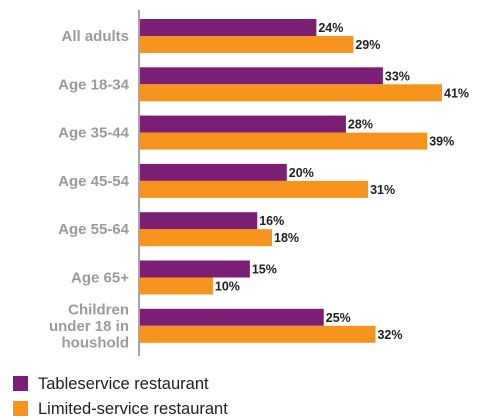  What do you see at coordinates (397, 76) in the screenshot?
I see `value-label-tableservice-1: 33%` at bounding box center [397, 76].